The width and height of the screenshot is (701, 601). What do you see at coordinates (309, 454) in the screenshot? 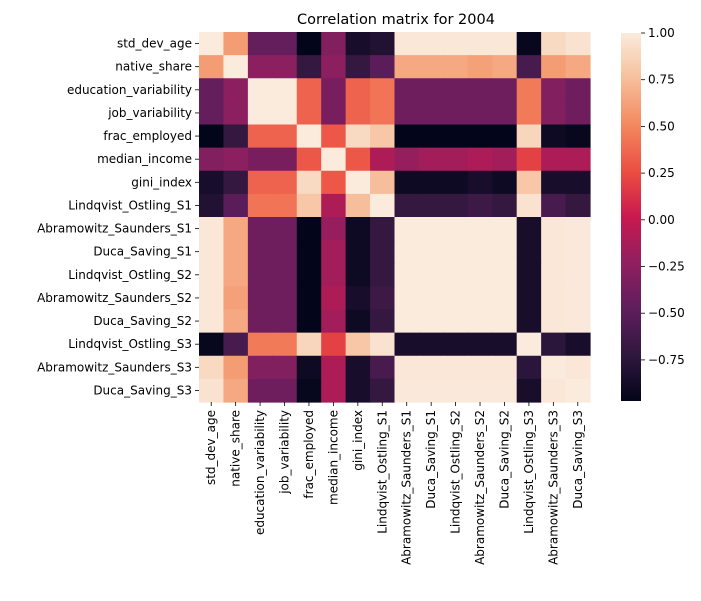
I see `x-tick-label: frac_employed` at bounding box center [309, 454].